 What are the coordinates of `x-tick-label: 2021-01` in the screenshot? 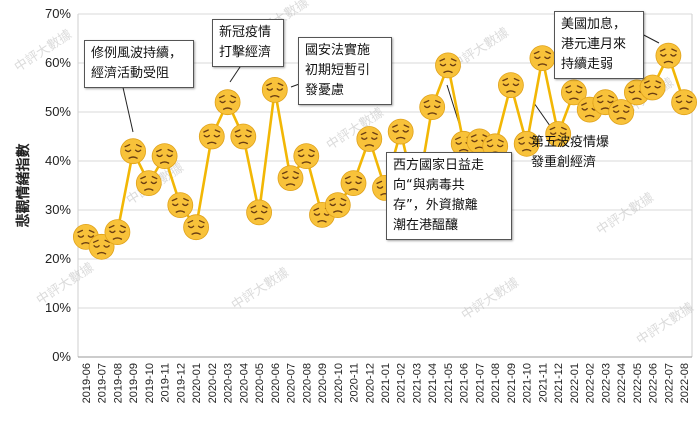 It's located at (386, 383).